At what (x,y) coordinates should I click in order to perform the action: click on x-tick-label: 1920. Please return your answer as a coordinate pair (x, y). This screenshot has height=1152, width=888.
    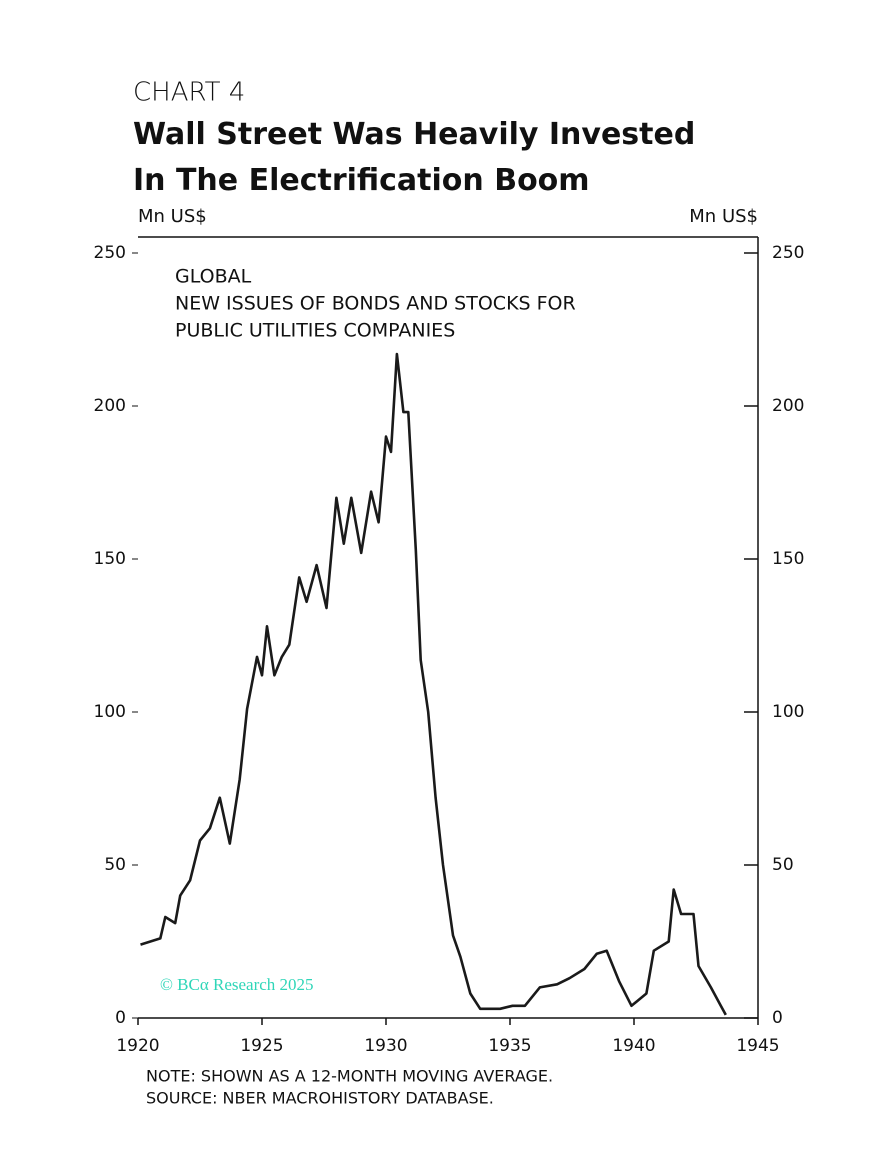
    Looking at the image, I should click on (137, 1046).